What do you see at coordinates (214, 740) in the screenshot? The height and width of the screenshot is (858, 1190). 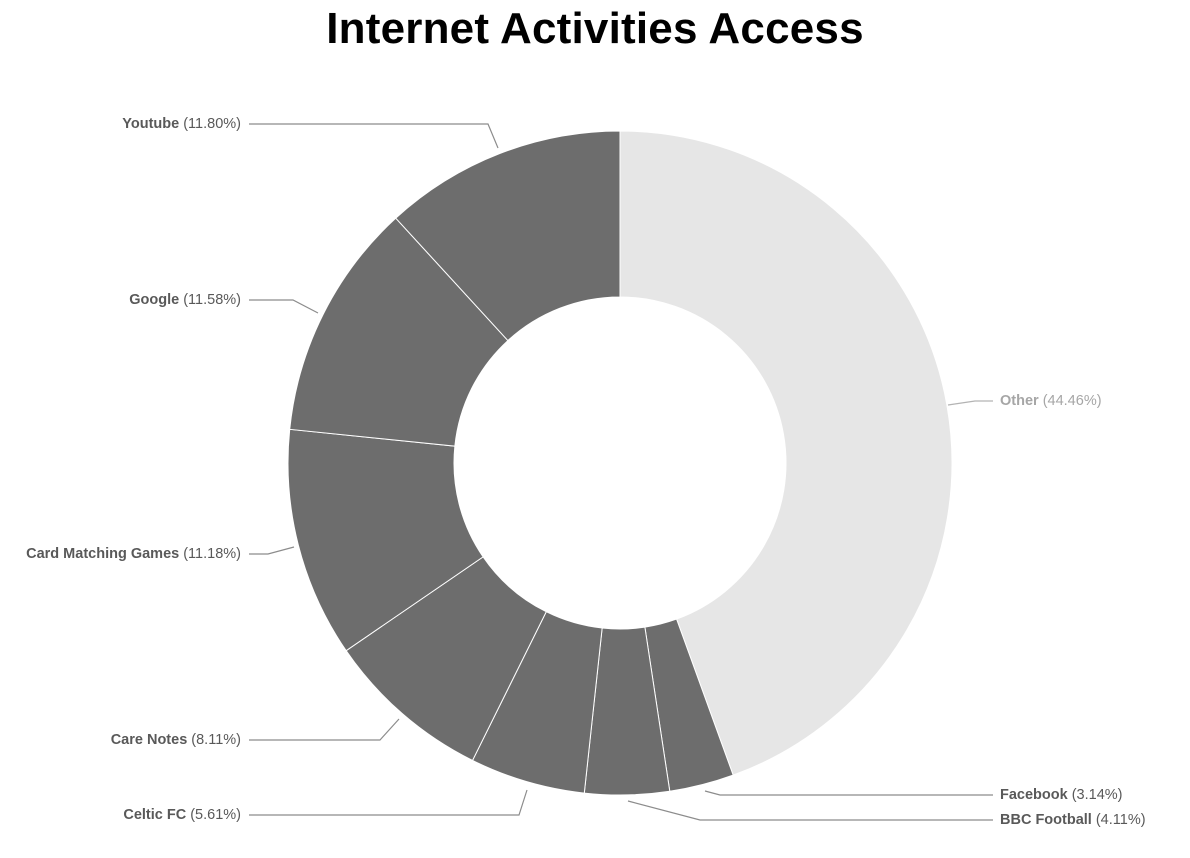 I see `slice-percent-care-notes: (8.11%)` at bounding box center [214, 740].